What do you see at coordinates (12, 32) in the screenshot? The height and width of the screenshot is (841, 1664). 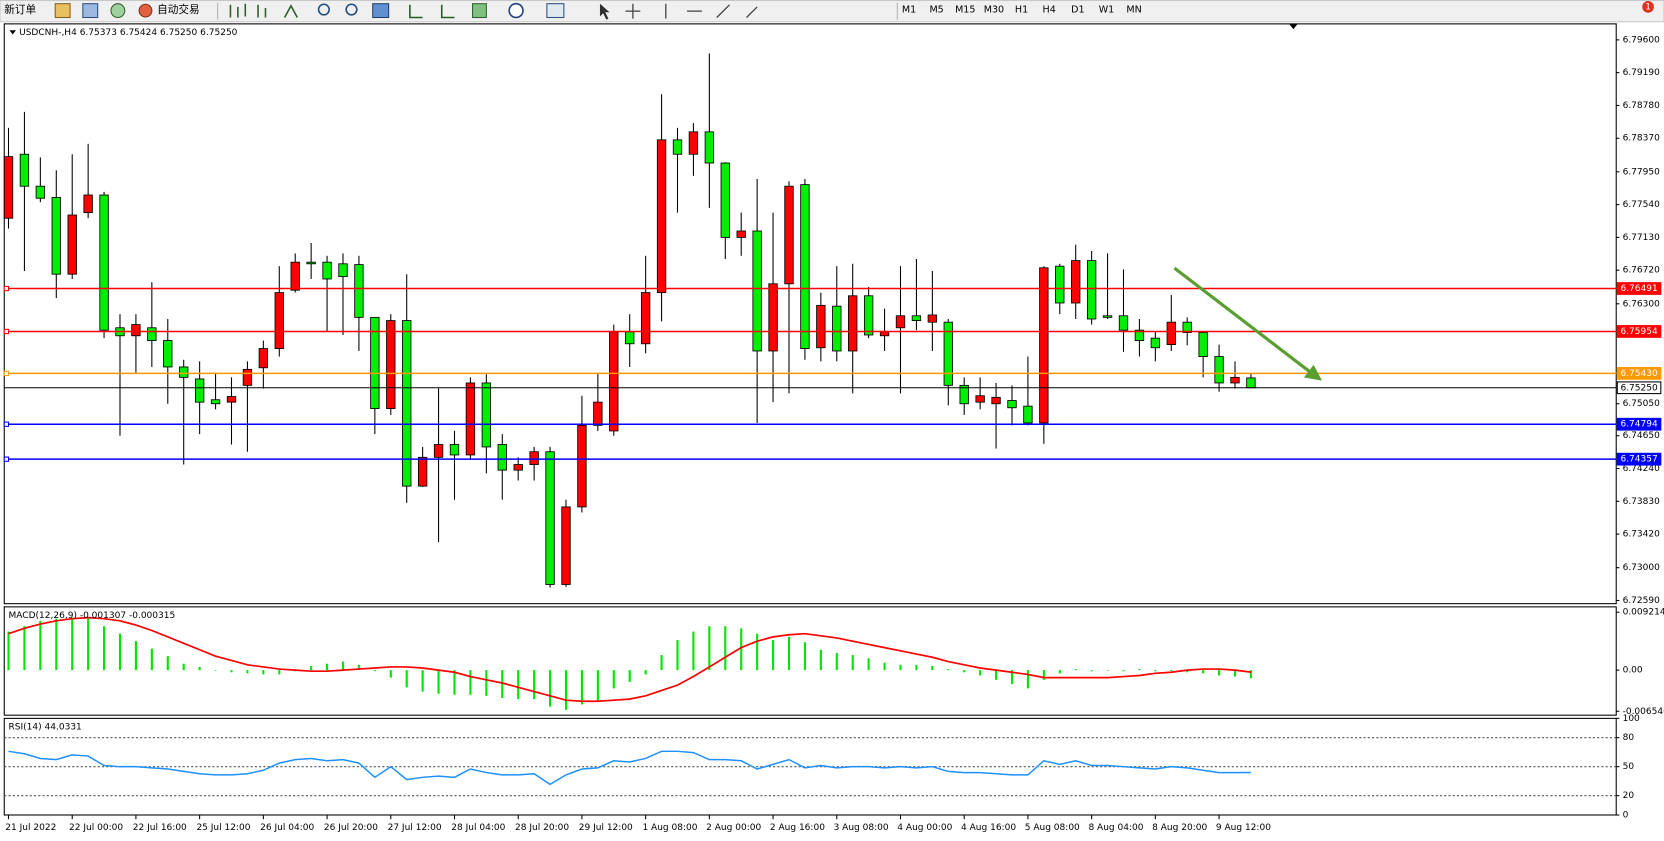 I see `title-marker` at bounding box center [12, 32].